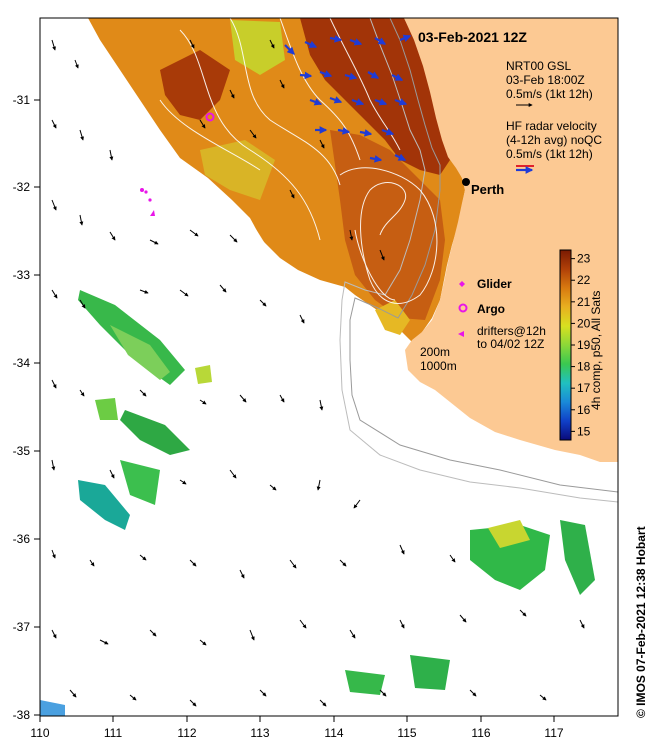  What do you see at coordinates (147, 202) in the screenshot?
I see `drifter-tracks` at bounding box center [147, 202].